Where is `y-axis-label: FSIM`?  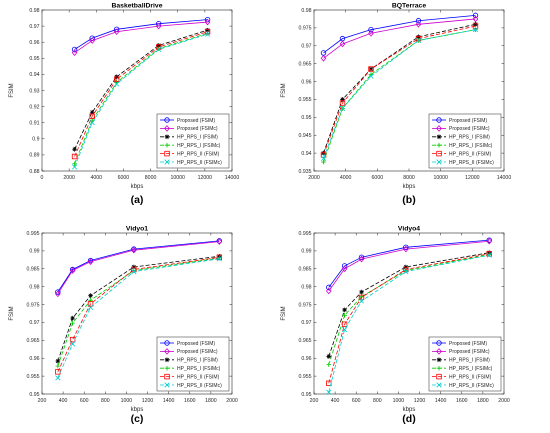 y-axis-label: FSIM is located at coordinates (284, 90).